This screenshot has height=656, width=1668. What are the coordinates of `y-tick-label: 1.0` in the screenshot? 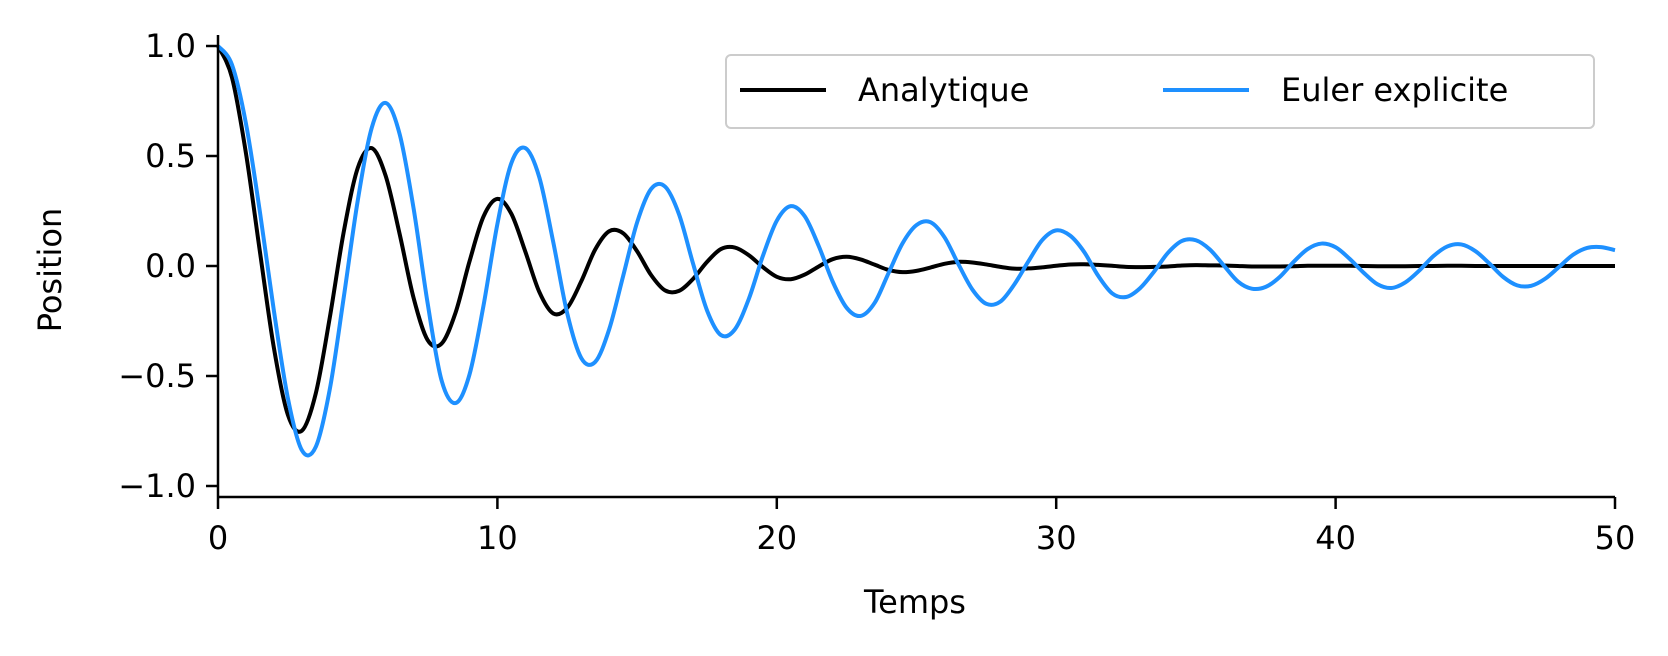 It's located at (170, 46).